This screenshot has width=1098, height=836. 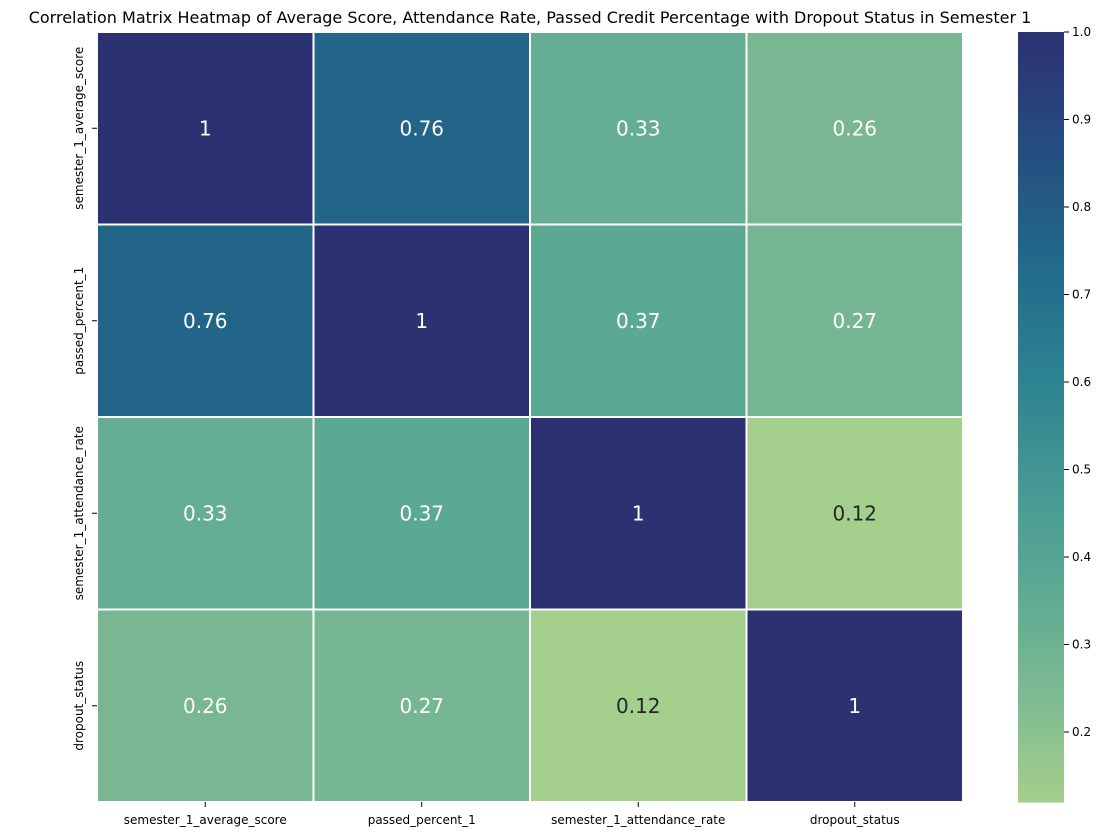 I want to click on cell-value-label: 1, so click(x=421, y=321).